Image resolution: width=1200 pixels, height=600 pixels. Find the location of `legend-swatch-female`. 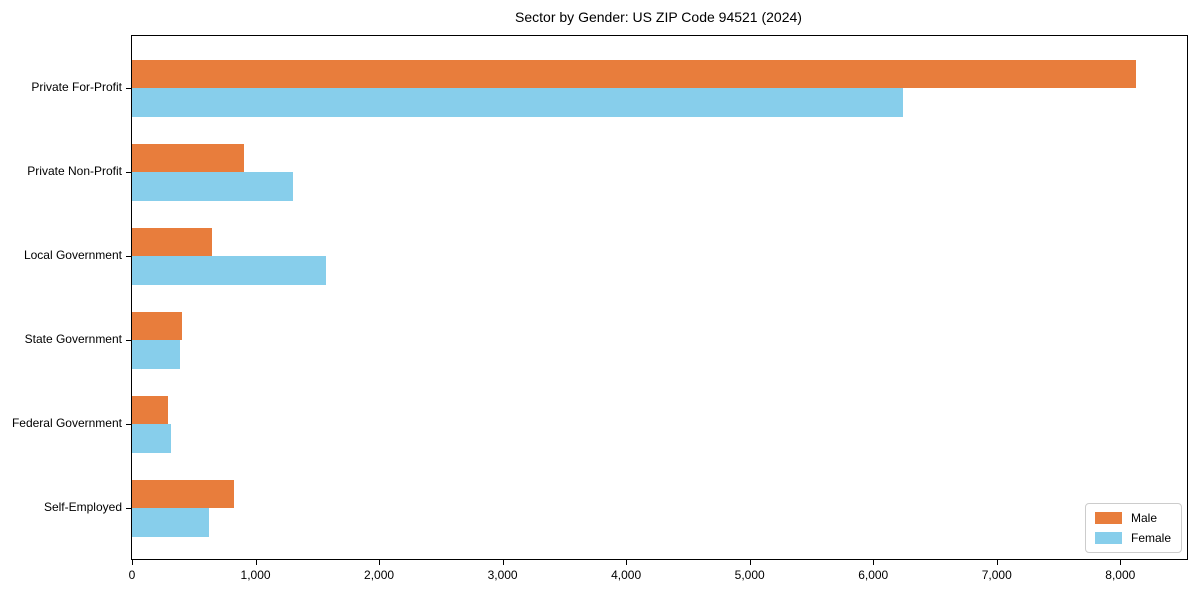

legend-swatch-female is located at coordinates (1108, 538).